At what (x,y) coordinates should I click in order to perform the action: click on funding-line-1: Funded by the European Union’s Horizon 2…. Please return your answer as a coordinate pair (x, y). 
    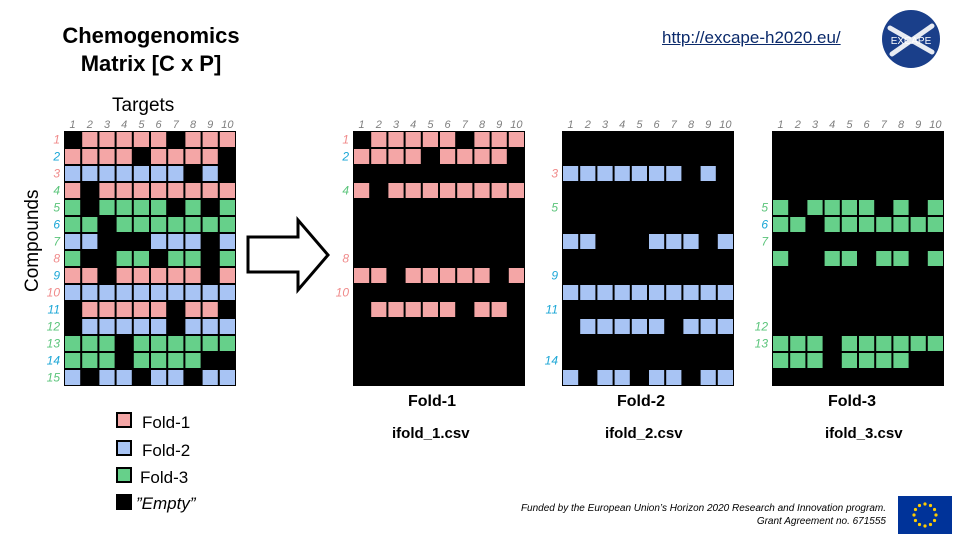
    Looking at the image, I should click on (703, 508).